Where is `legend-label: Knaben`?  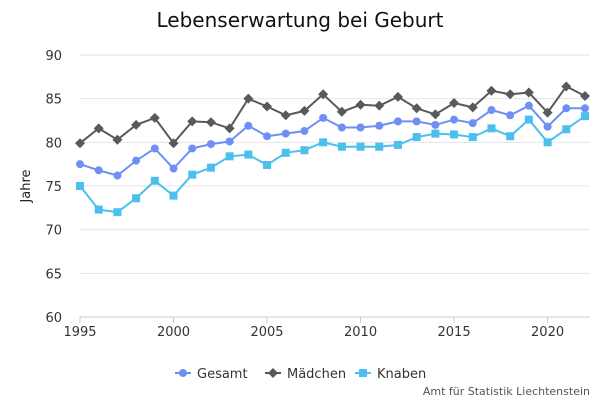
legend-label: Knaben is located at coordinates (401, 374).